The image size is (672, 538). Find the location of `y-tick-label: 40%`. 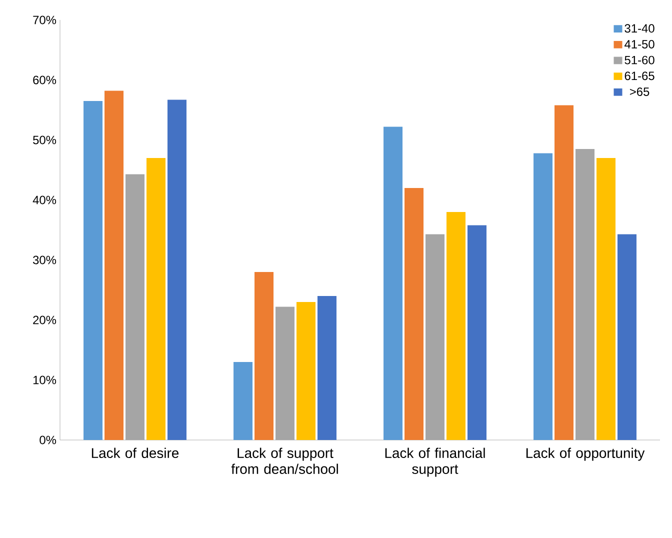

y-tick-label: 40% is located at coordinates (44, 200).